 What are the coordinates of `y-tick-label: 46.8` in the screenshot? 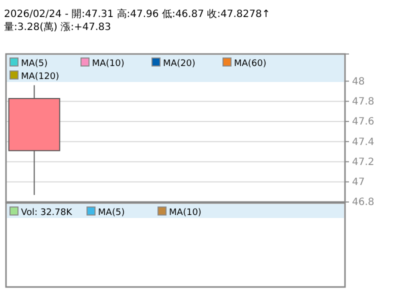 It's located at (363, 202).